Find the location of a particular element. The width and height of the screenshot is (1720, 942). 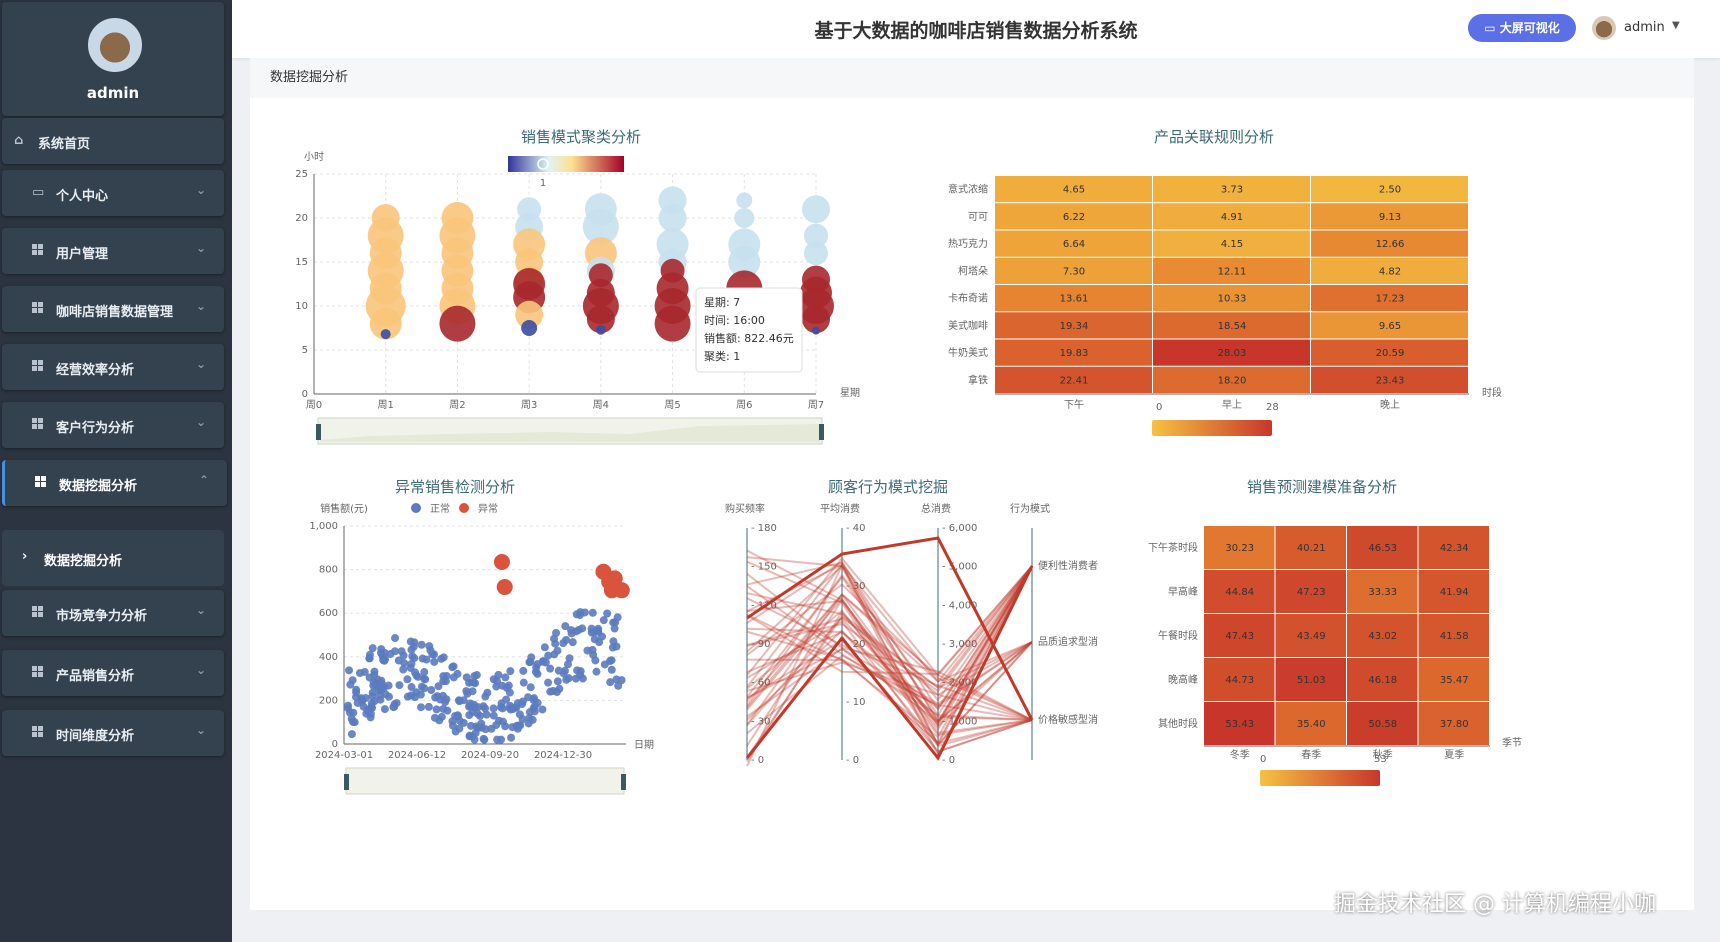

data-zoom-handle-right is located at coordinates (623, 782).